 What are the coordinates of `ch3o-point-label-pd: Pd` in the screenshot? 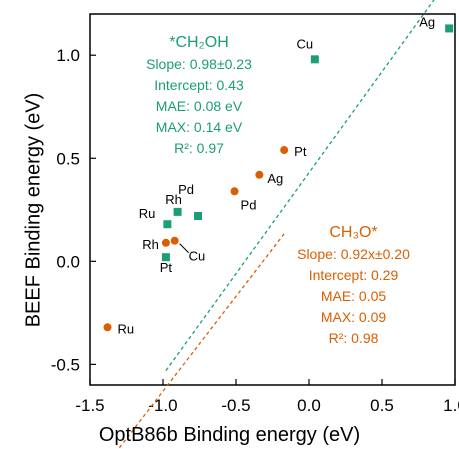 It's located at (249, 204).